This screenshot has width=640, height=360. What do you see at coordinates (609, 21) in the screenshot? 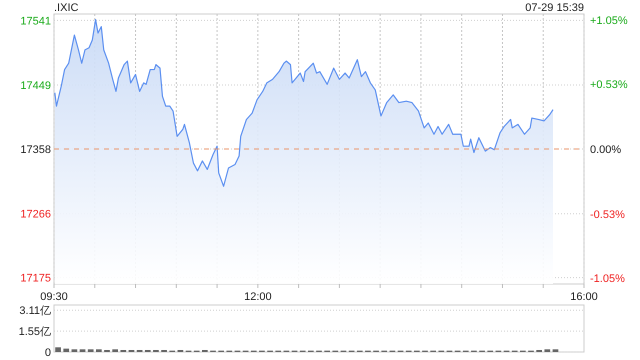
I see `y2-tick-label: +1.05%` at bounding box center [609, 21].